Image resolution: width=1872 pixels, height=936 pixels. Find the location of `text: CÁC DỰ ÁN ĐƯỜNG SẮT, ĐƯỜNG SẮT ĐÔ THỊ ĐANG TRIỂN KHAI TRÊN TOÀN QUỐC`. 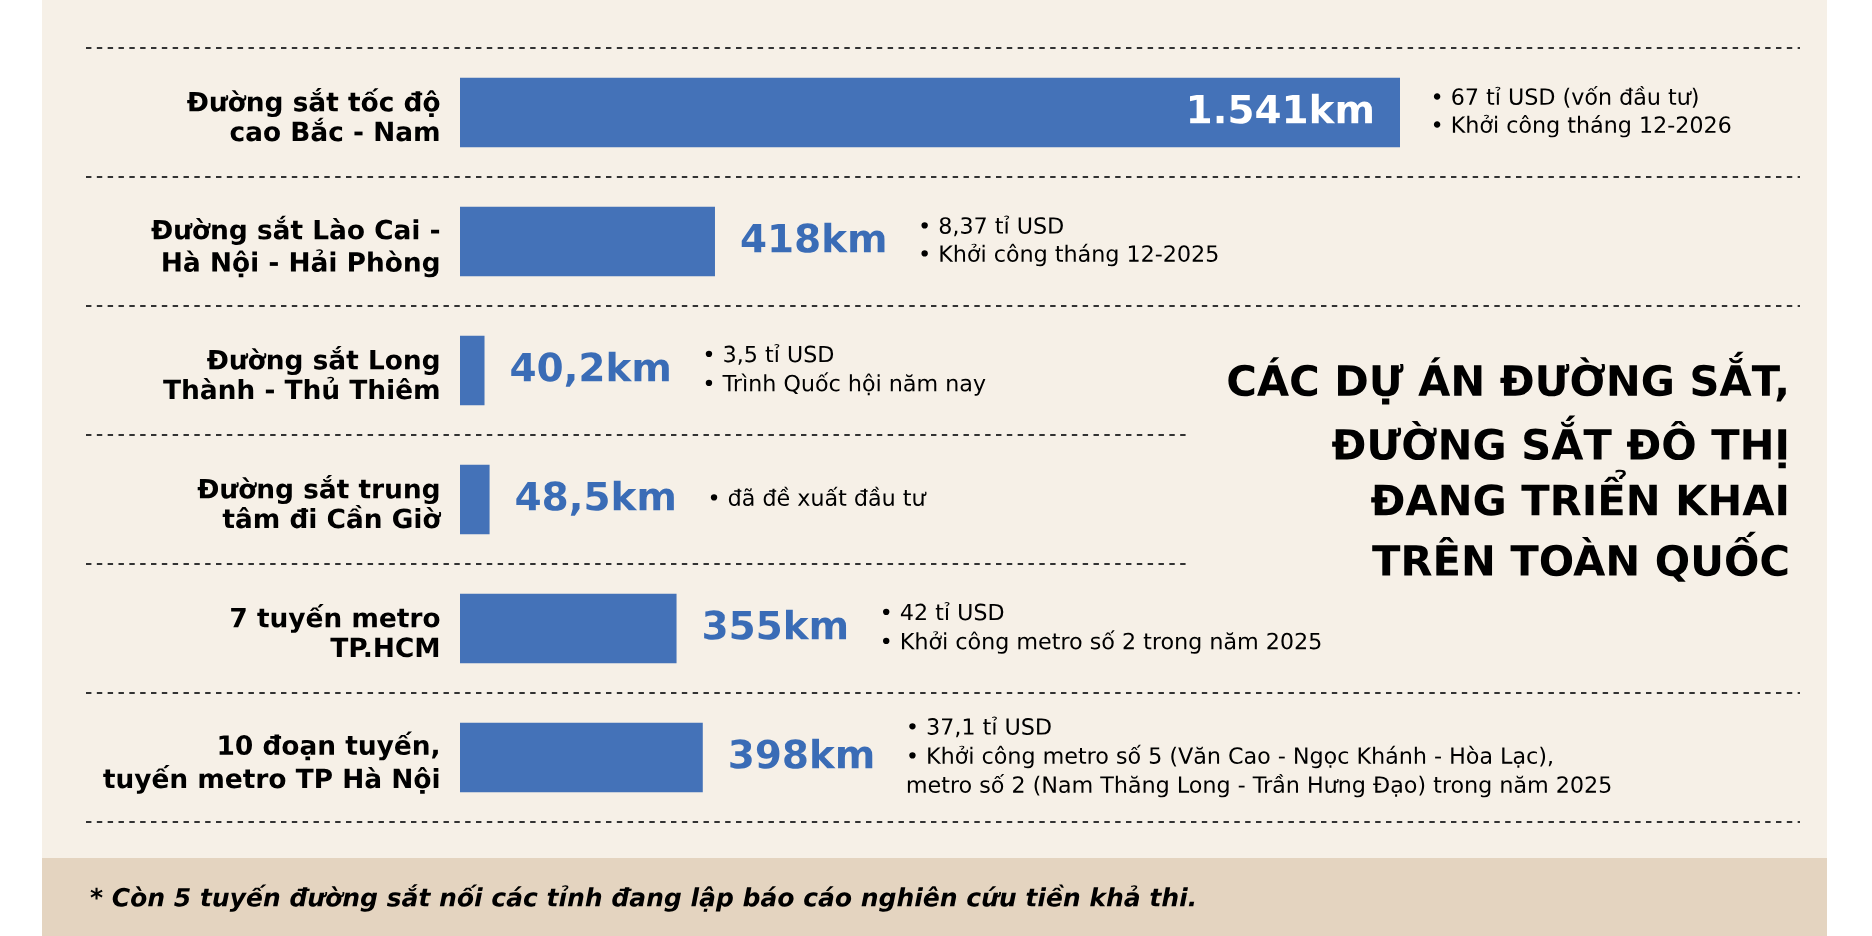

text: CÁC DỰ ÁN ĐƯỜNG SẮT, ĐƯỜNG SẮT ĐÔ THỊ ĐANG TRIỂN KHAI TRÊN TOÀN QUỐC is located at coordinates (1508, 466).